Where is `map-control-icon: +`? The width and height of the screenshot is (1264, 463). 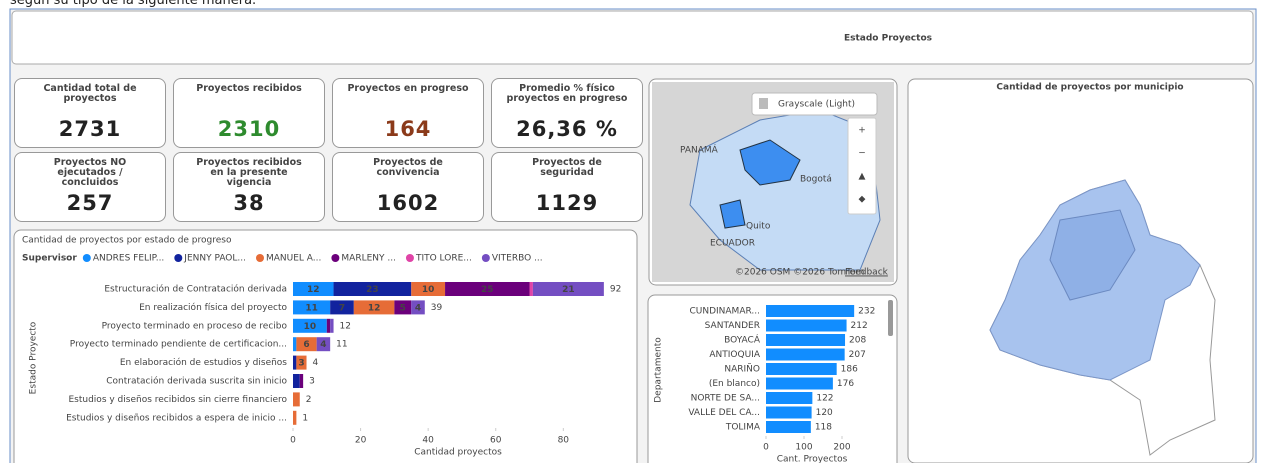 map-control-icon: + is located at coordinates (862, 131).